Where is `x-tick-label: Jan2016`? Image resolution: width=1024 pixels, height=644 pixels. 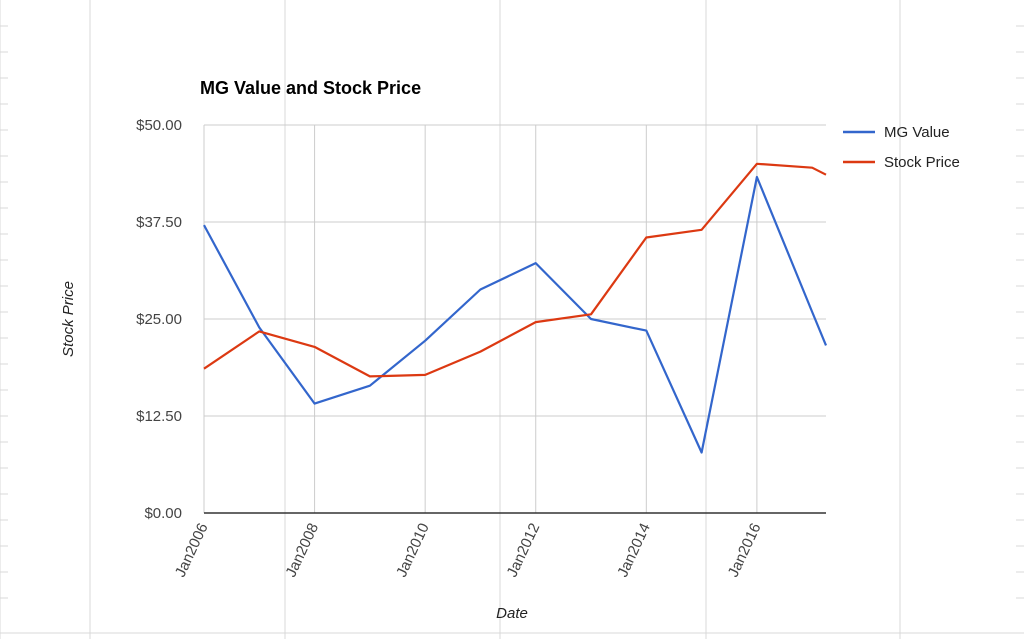 x-tick-label: Jan2016 is located at coordinates (745, 550).